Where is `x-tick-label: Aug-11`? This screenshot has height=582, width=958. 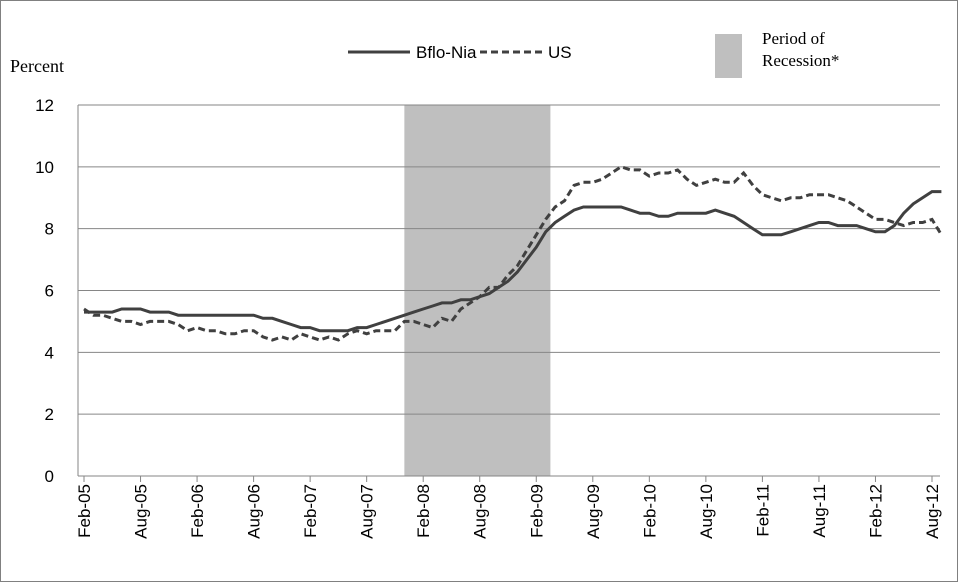
x-tick-label: Aug-11 is located at coordinates (819, 511).